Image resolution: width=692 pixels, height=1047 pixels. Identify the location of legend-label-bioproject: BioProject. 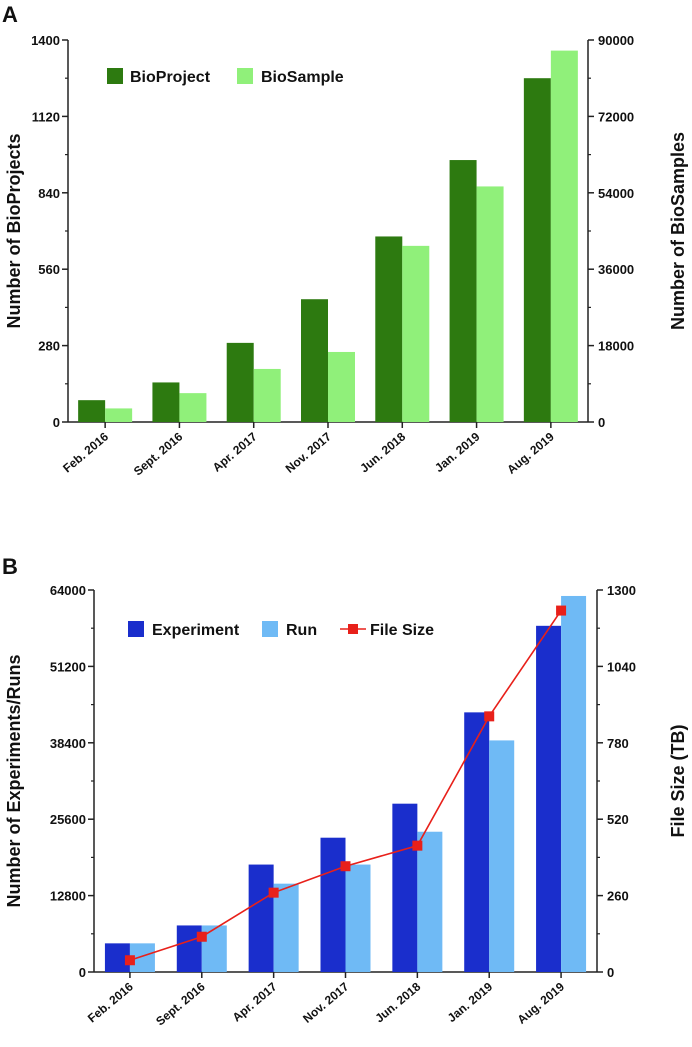
(170, 77).